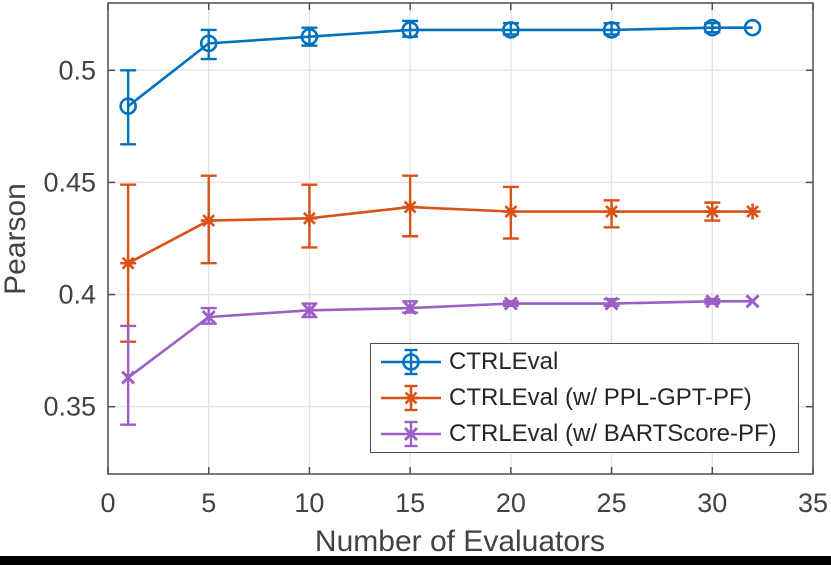 The width and height of the screenshot is (831, 565). What do you see at coordinates (504, 361) in the screenshot?
I see `legend-label: CTRLEval` at bounding box center [504, 361].